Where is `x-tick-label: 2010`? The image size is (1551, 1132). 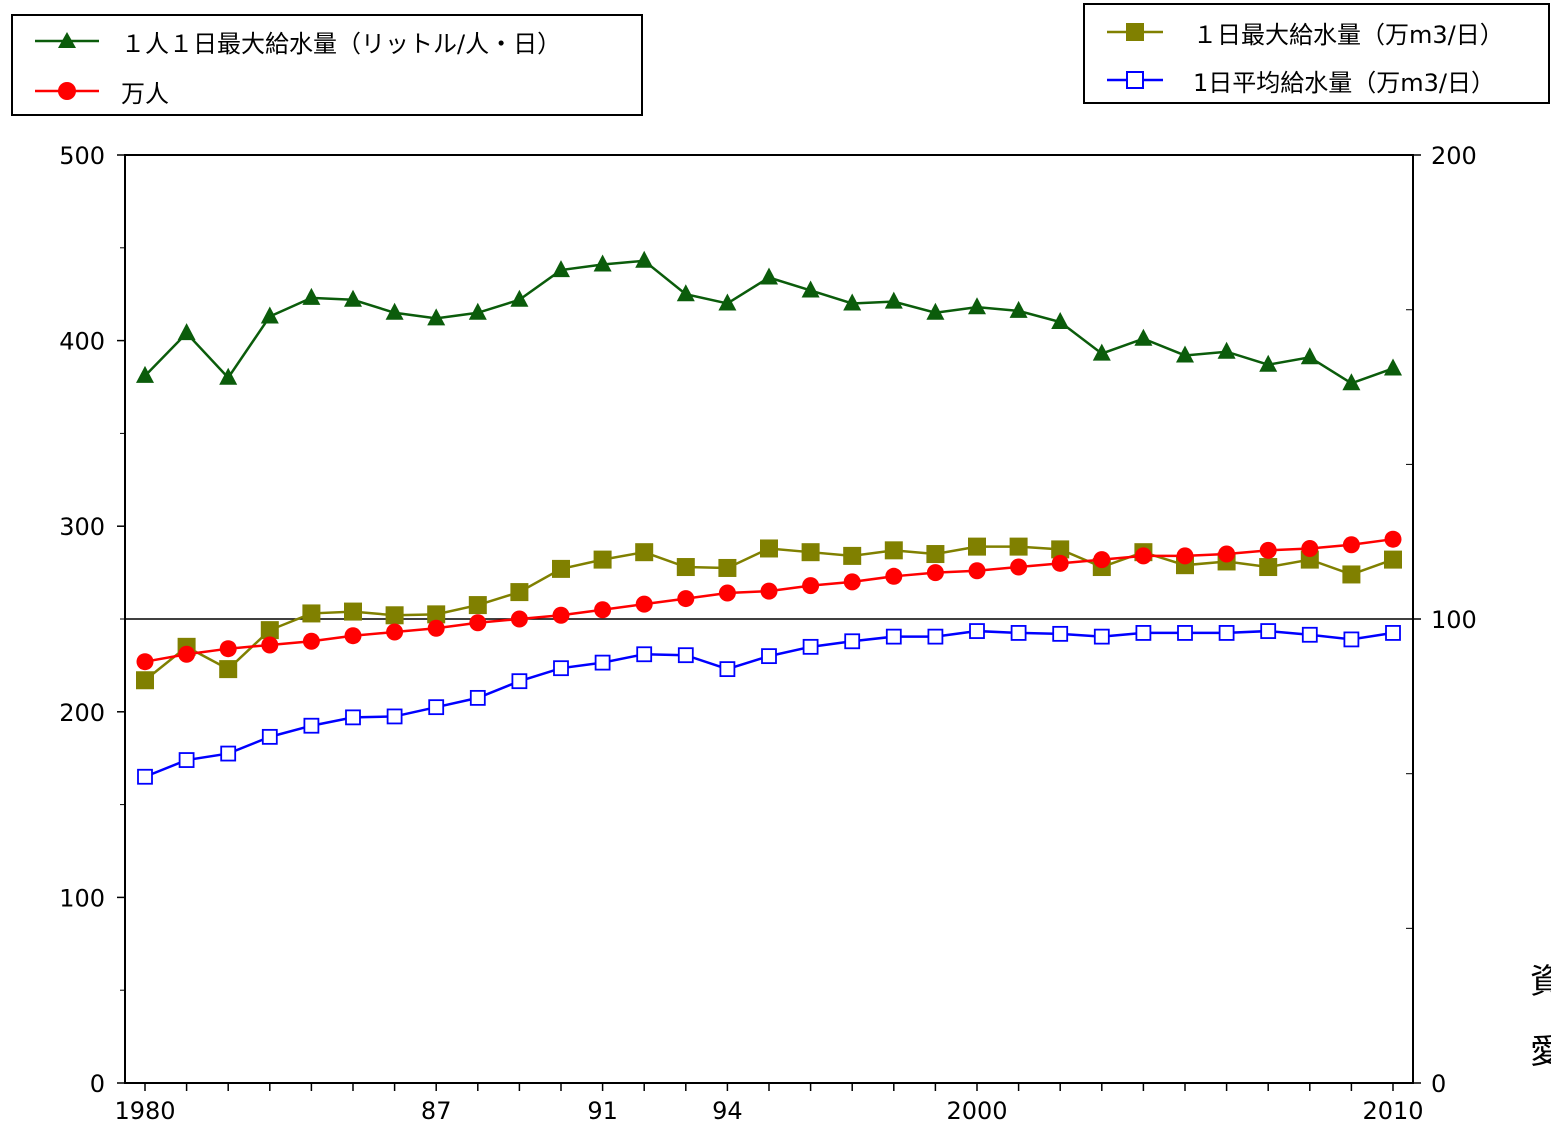 x-tick-label: 2010 is located at coordinates (1392, 1111).